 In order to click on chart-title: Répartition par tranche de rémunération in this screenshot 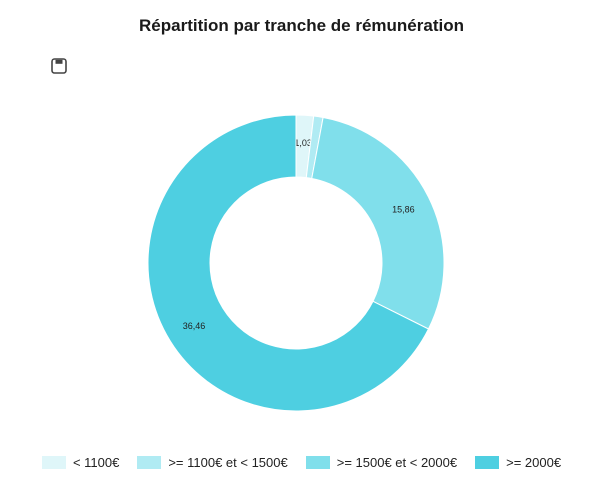, I will do `click(301, 25)`.